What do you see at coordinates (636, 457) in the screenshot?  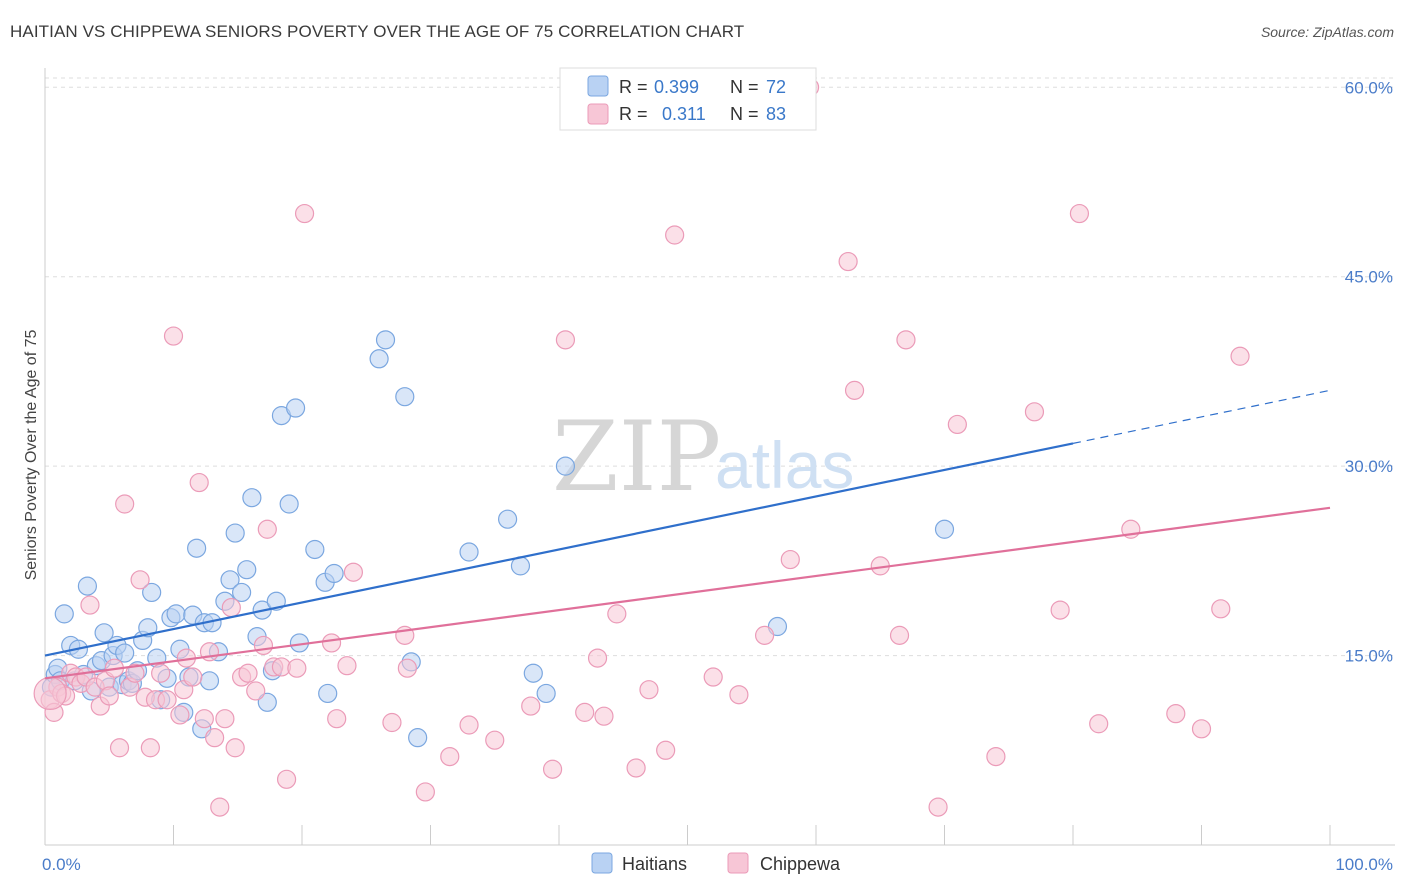 I see `watermark-zip: ZIP` at bounding box center [636, 457].